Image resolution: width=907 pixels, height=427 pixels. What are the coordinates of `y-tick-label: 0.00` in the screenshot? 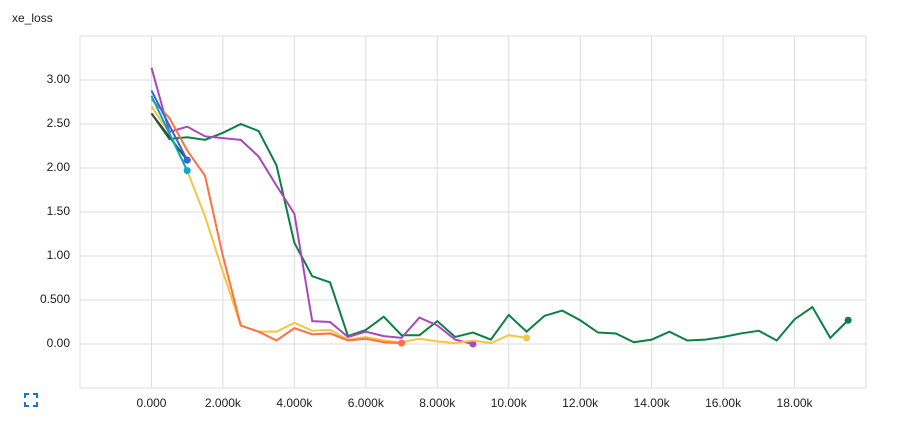 It's located at (59, 343).